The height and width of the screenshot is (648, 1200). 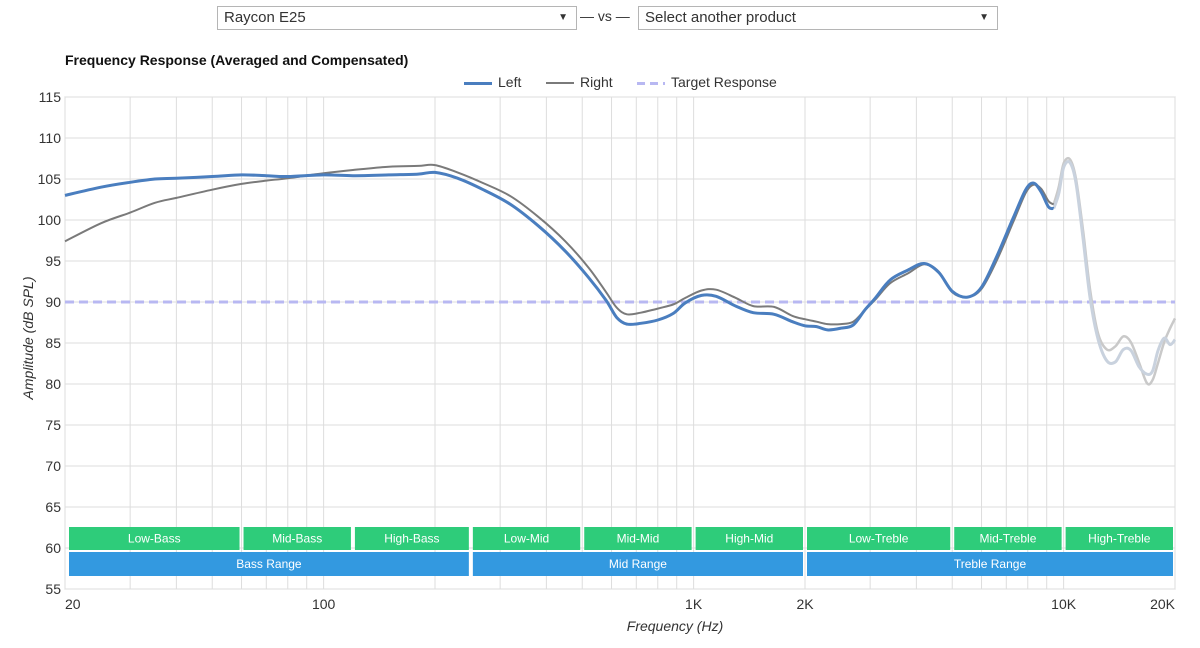 I want to click on band-row1-label: Mid-Treble, so click(x=1007, y=539).